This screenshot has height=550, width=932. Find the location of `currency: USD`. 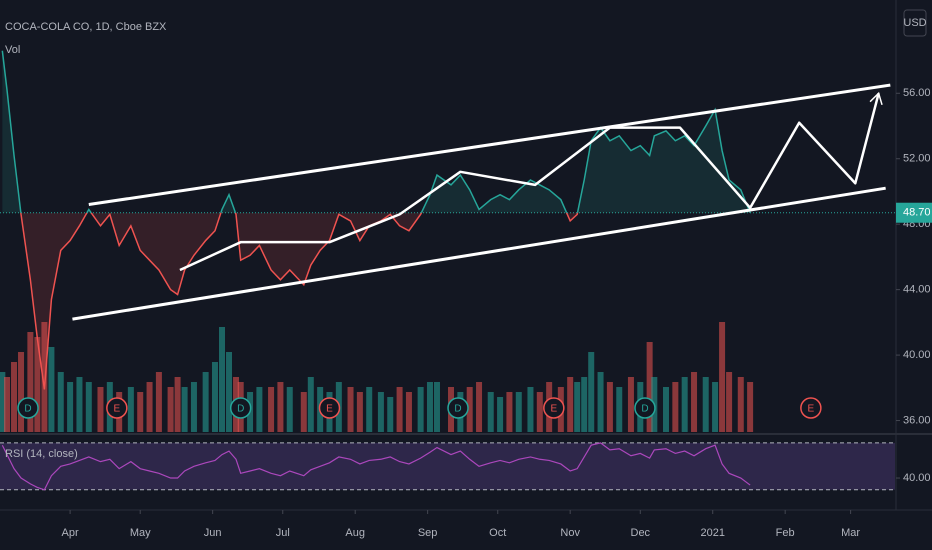

currency: USD is located at coordinates (914, 23).